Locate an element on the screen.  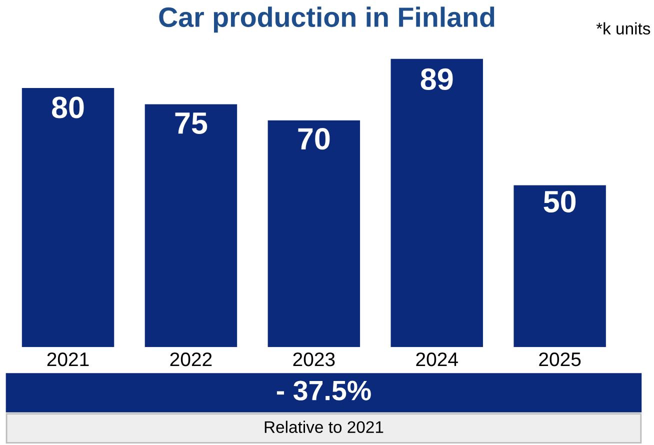
data-label: 70 is located at coordinates (314, 139).